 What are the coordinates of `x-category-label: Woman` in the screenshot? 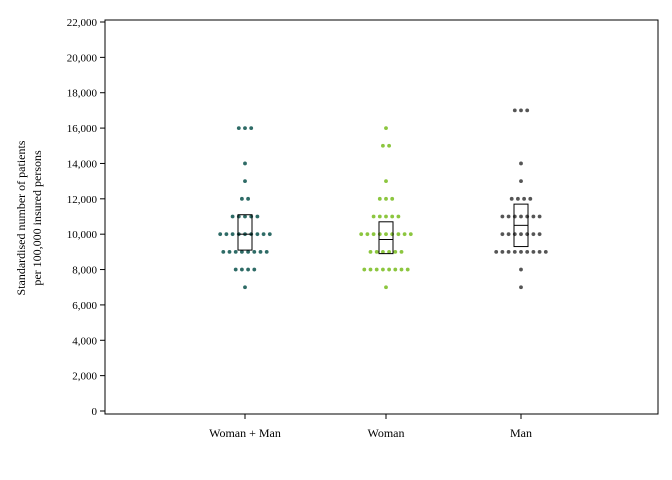 It's located at (385, 433).